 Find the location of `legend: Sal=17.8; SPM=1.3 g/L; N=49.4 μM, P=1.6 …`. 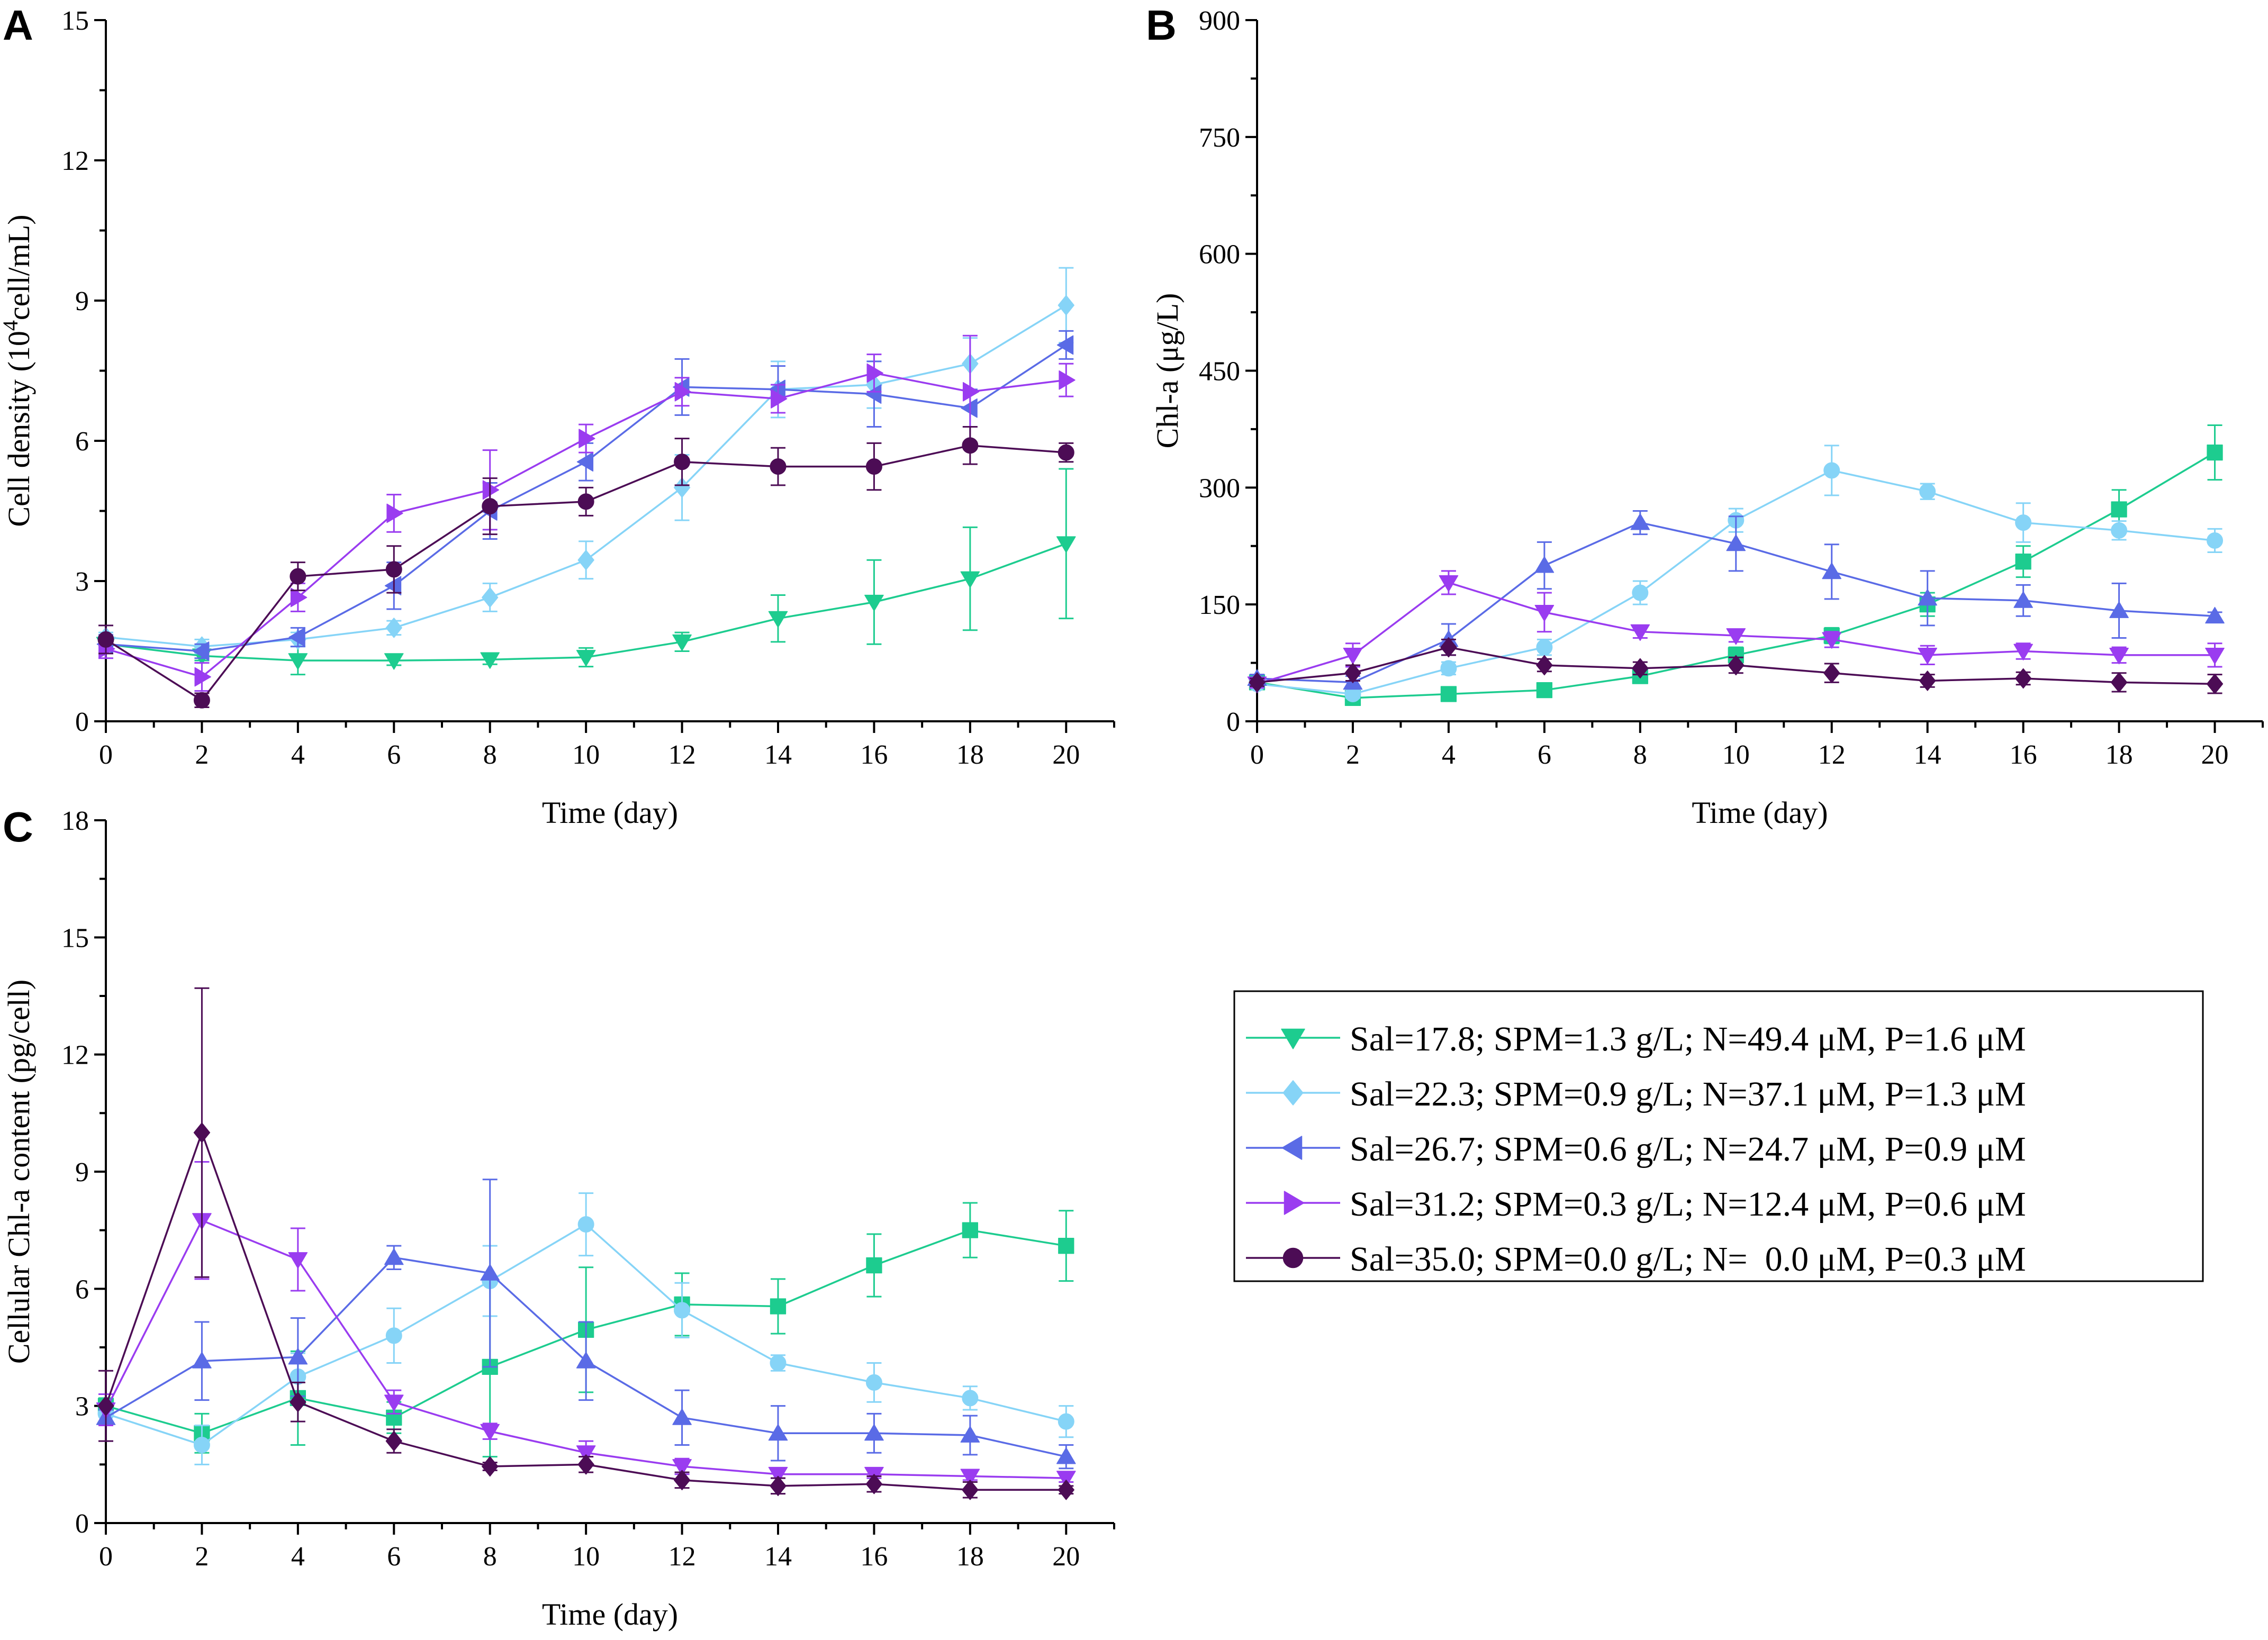

legend: Sal=17.8; SPM=1.3 g/L; N=49.4 μM, P=1.6 … is located at coordinates (1718, 1136).